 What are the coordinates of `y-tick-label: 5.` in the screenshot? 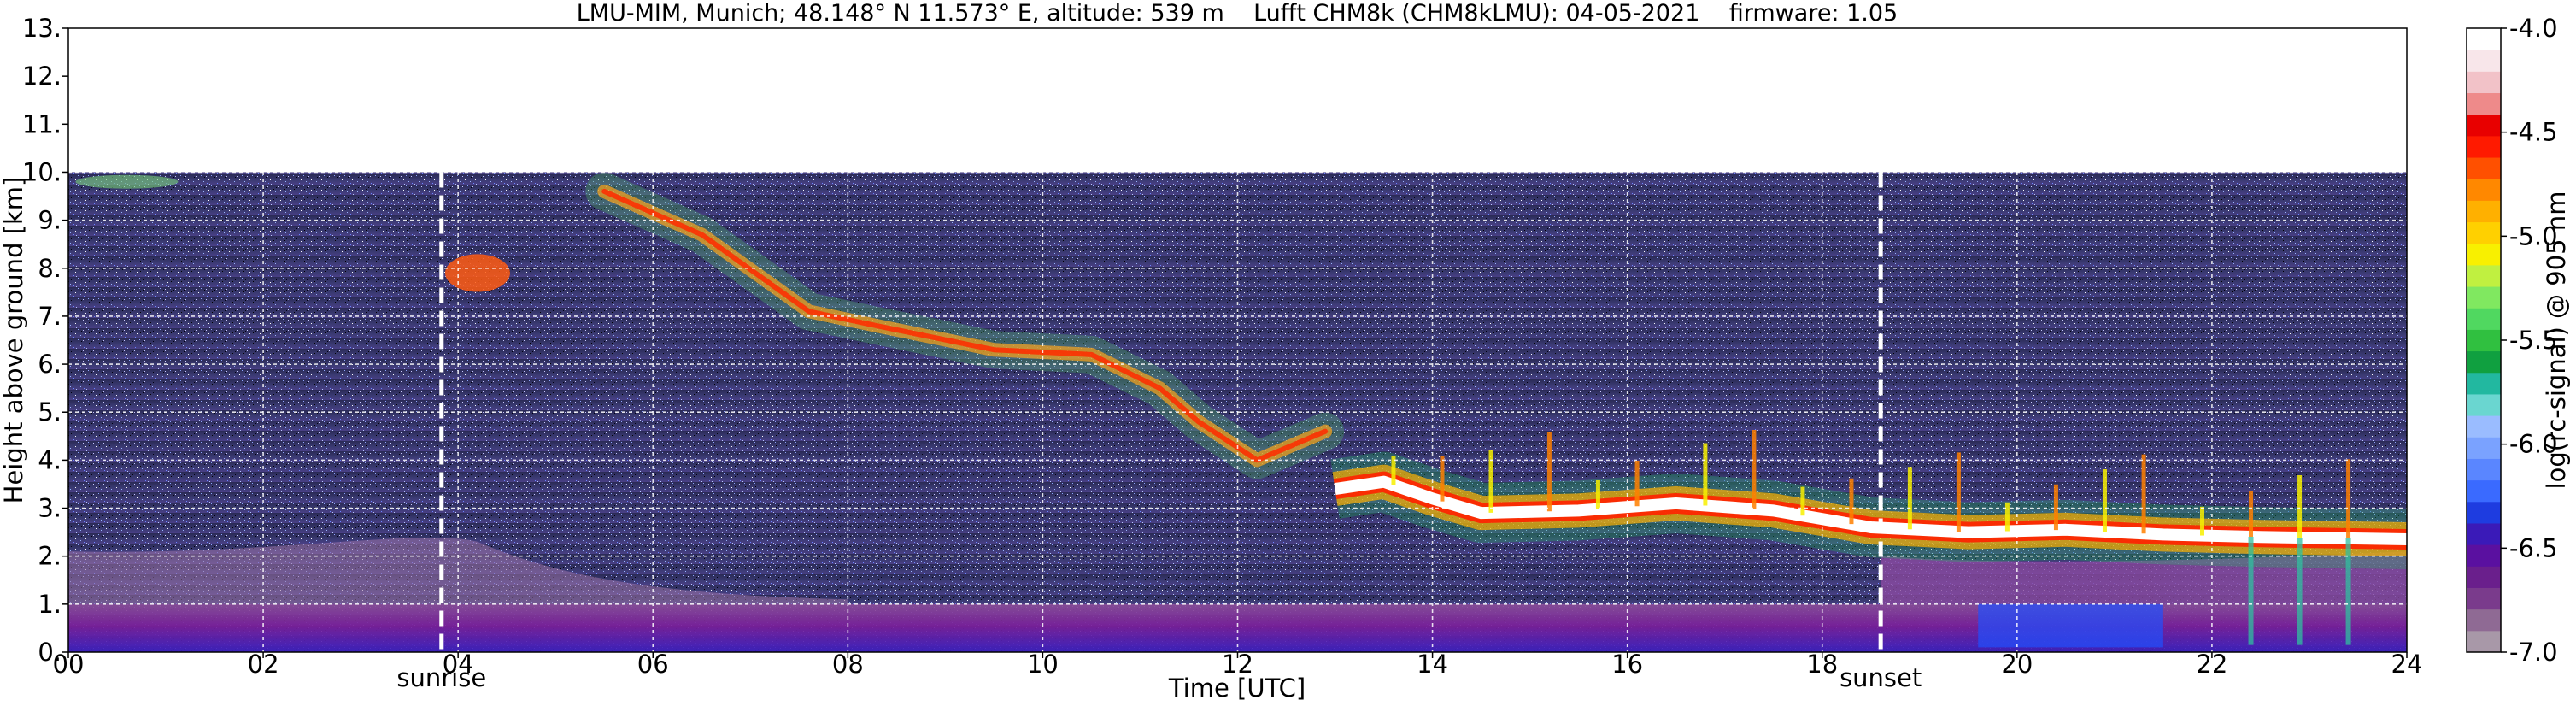 It's located at (50, 412).